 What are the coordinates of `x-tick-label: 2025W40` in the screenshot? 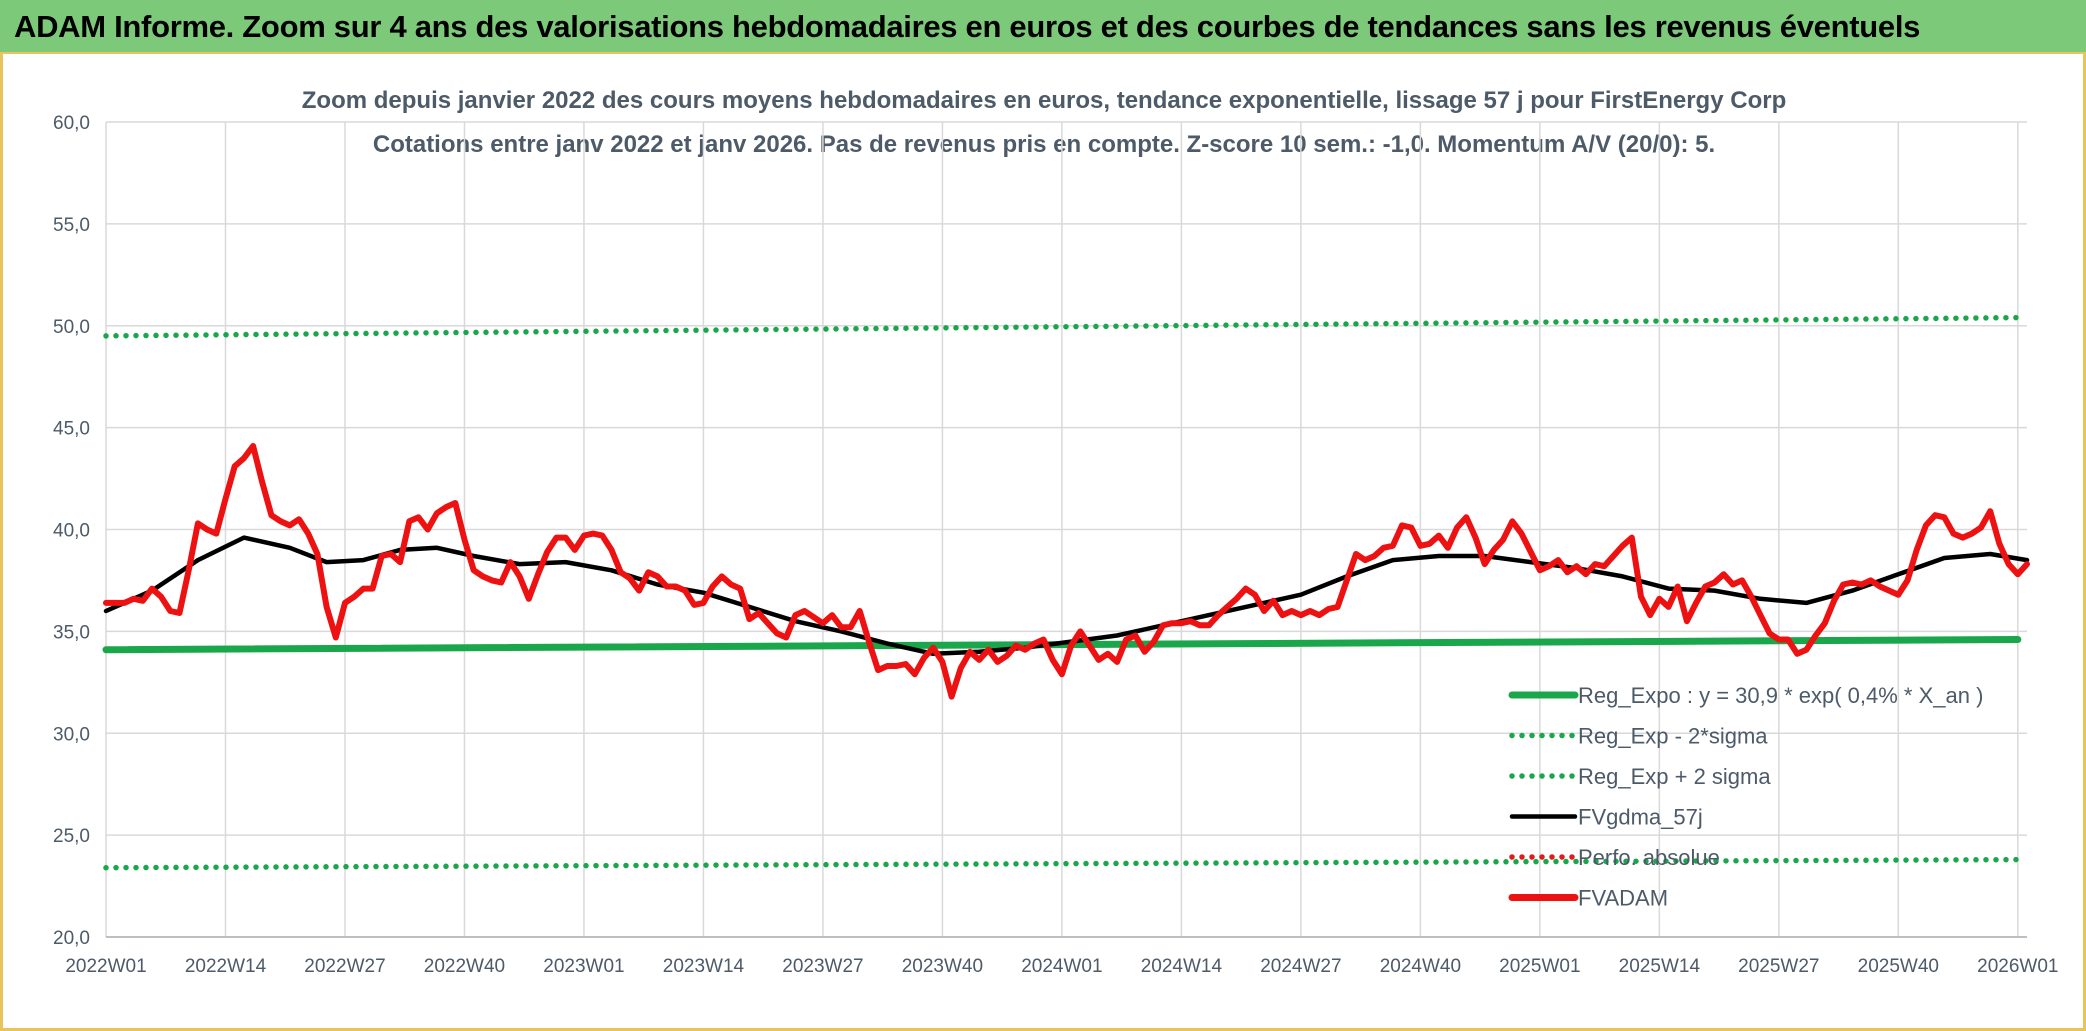 It's located at (1898, 966).